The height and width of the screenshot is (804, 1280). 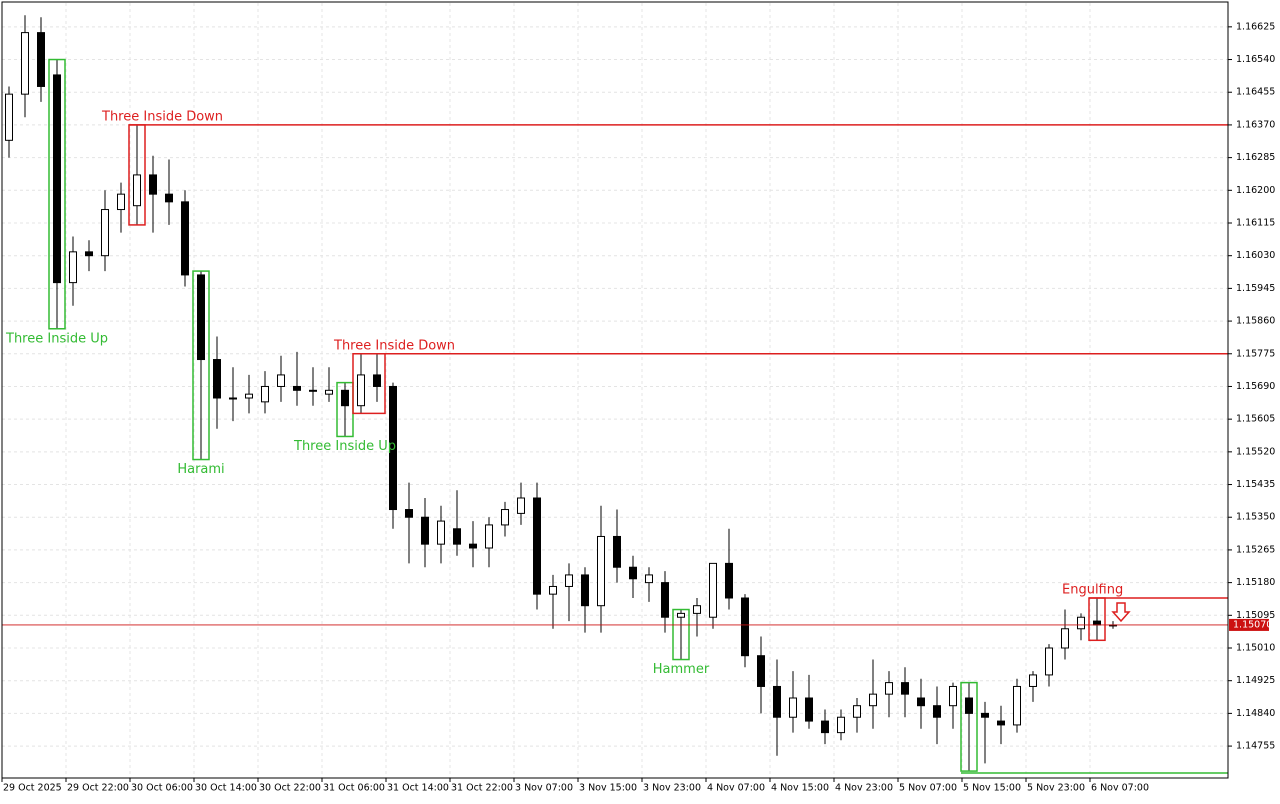 I want to click on y-tick-label: 1.14925, so click(x=1255, y=680).